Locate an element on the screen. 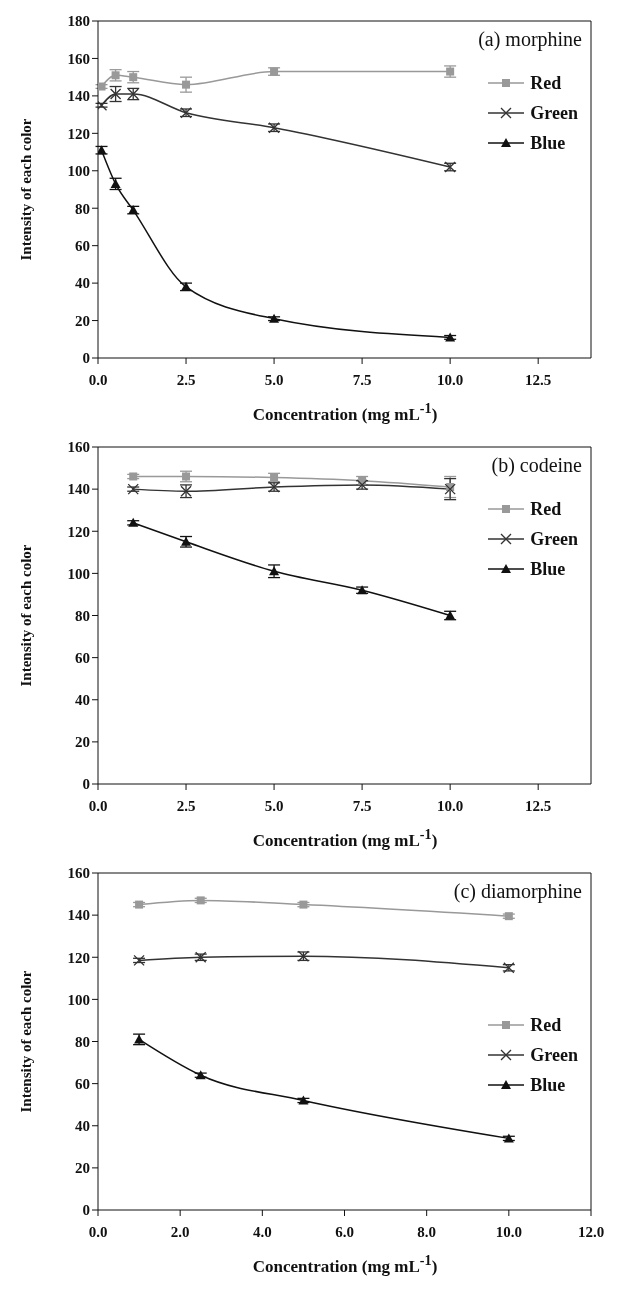 This screenshot has width=618, height=1311. chart-title: (b) codeine is located at coordinates (536, 465).